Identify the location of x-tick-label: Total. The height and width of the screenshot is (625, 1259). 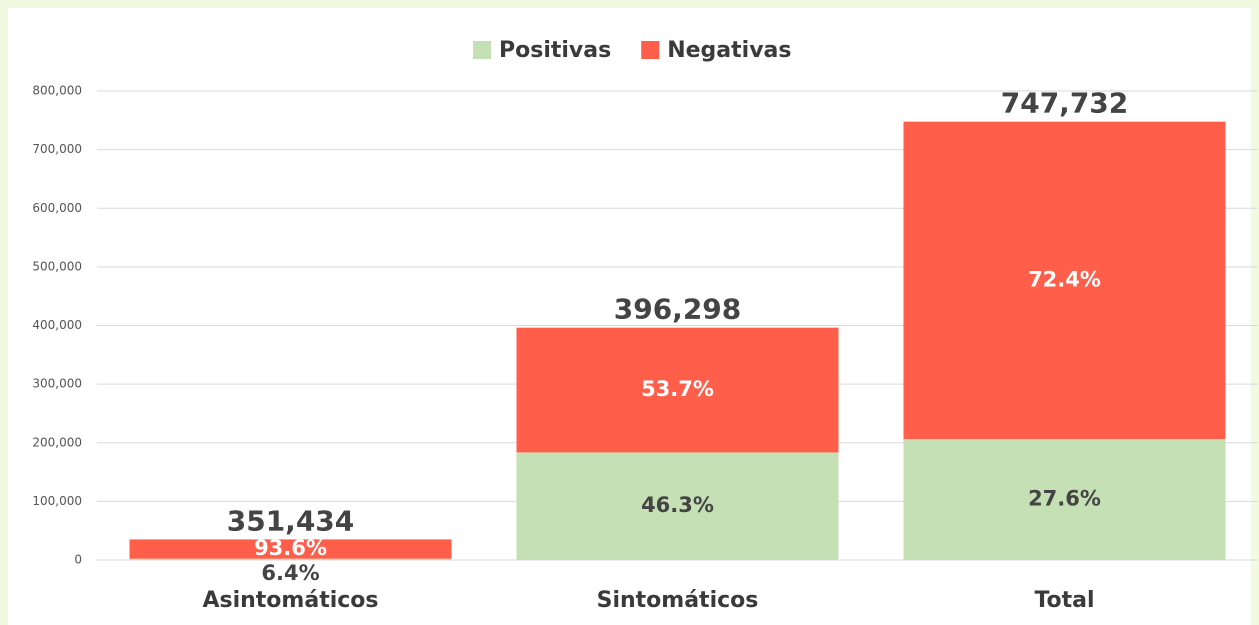
(1064, 600).